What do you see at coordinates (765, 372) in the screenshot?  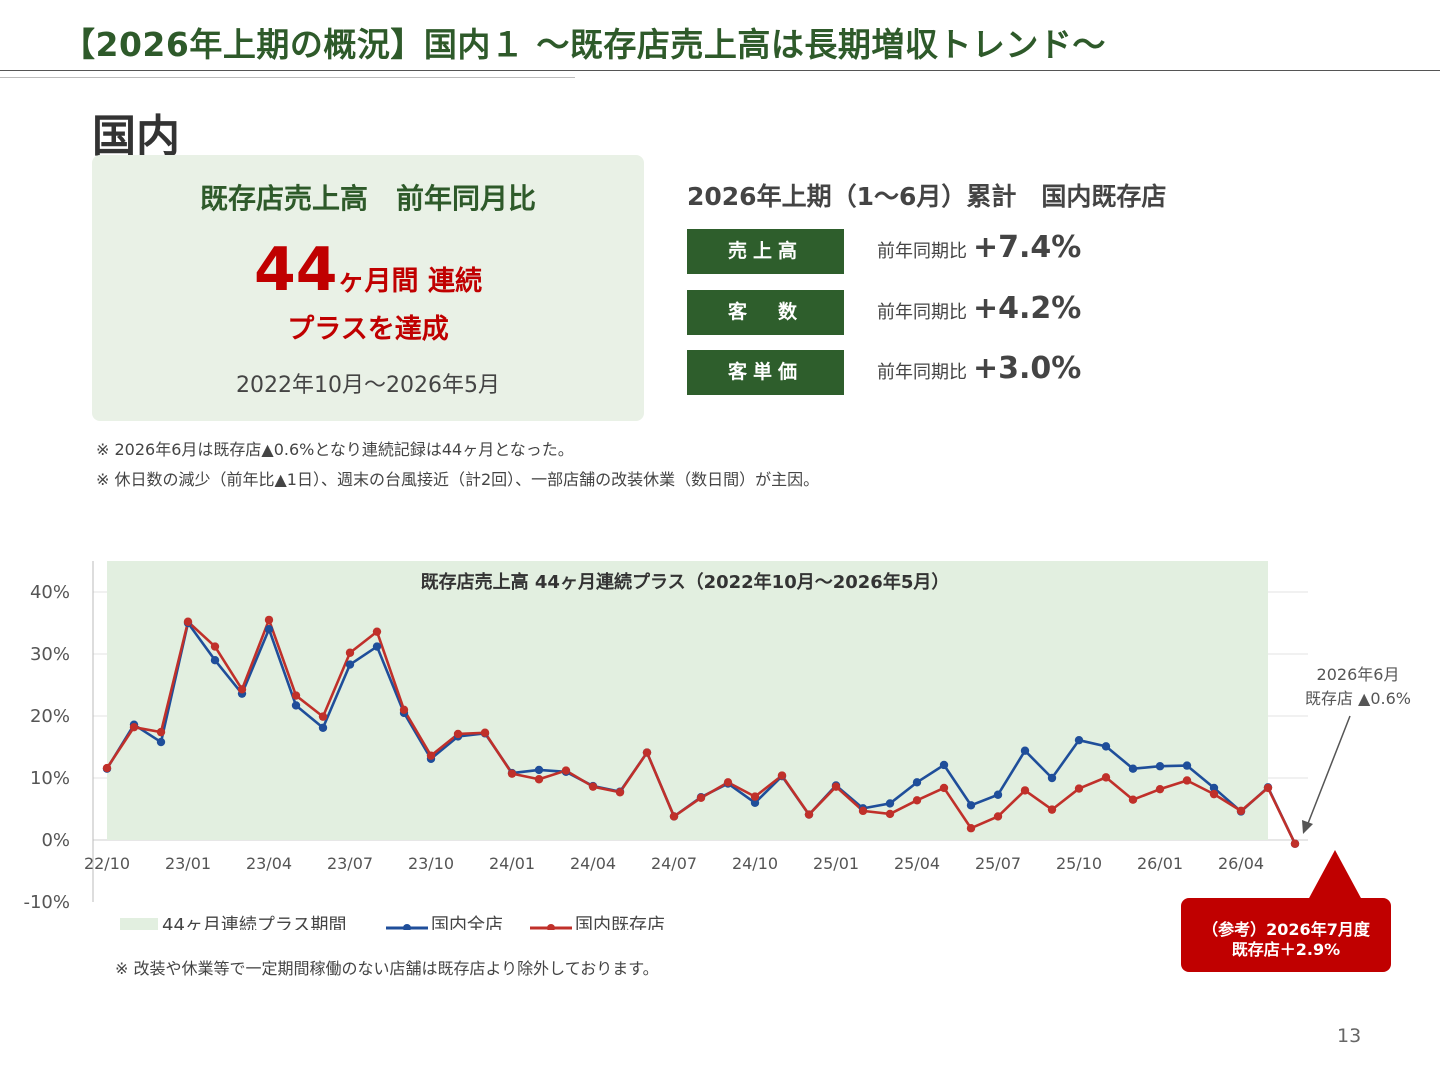 I see `kpi-label-unit-price: 客単価` at bounding box center [765, 372].